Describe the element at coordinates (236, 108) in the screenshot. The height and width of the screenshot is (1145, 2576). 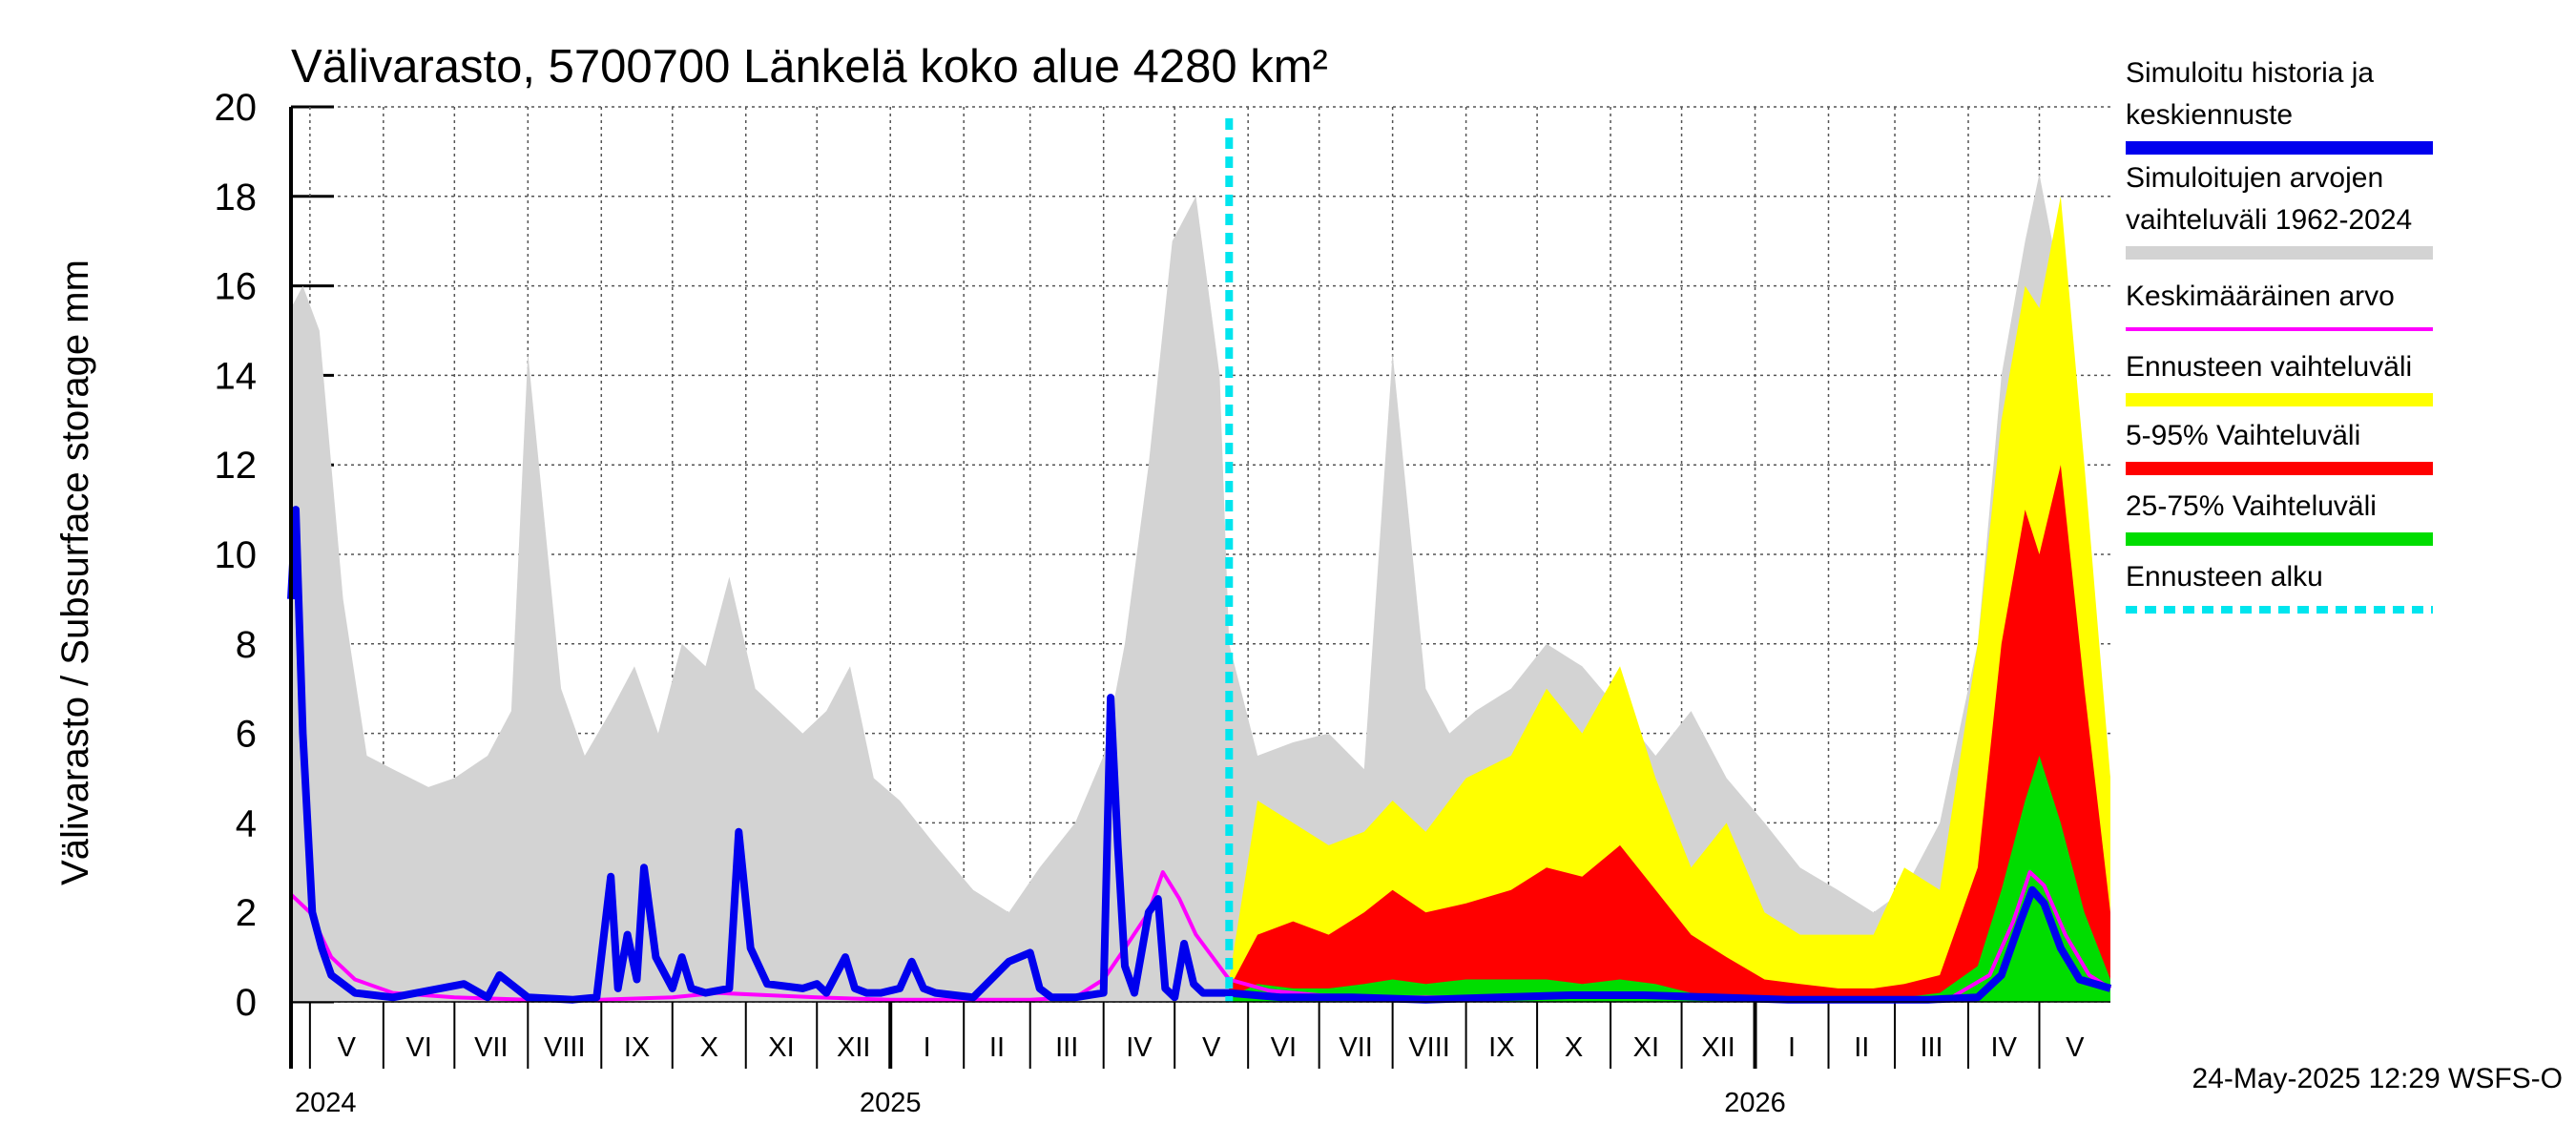
I see `y-tick-label: 20` at that location.